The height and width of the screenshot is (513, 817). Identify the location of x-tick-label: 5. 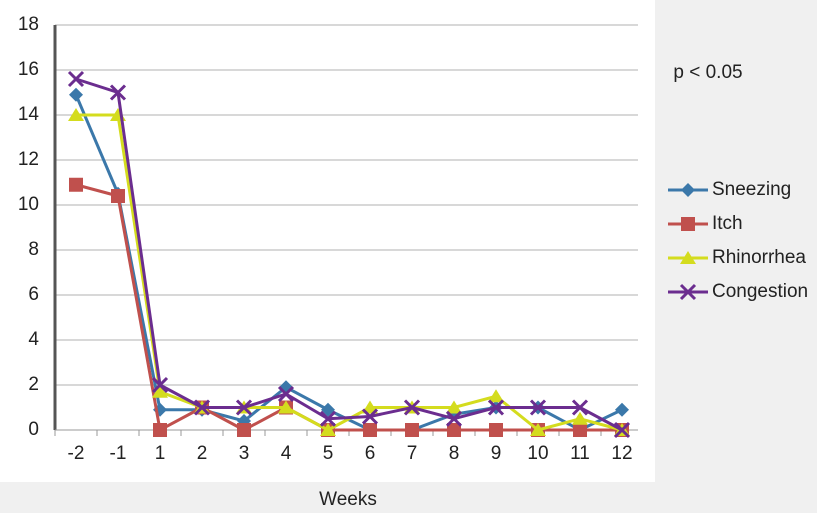
(328, 453).